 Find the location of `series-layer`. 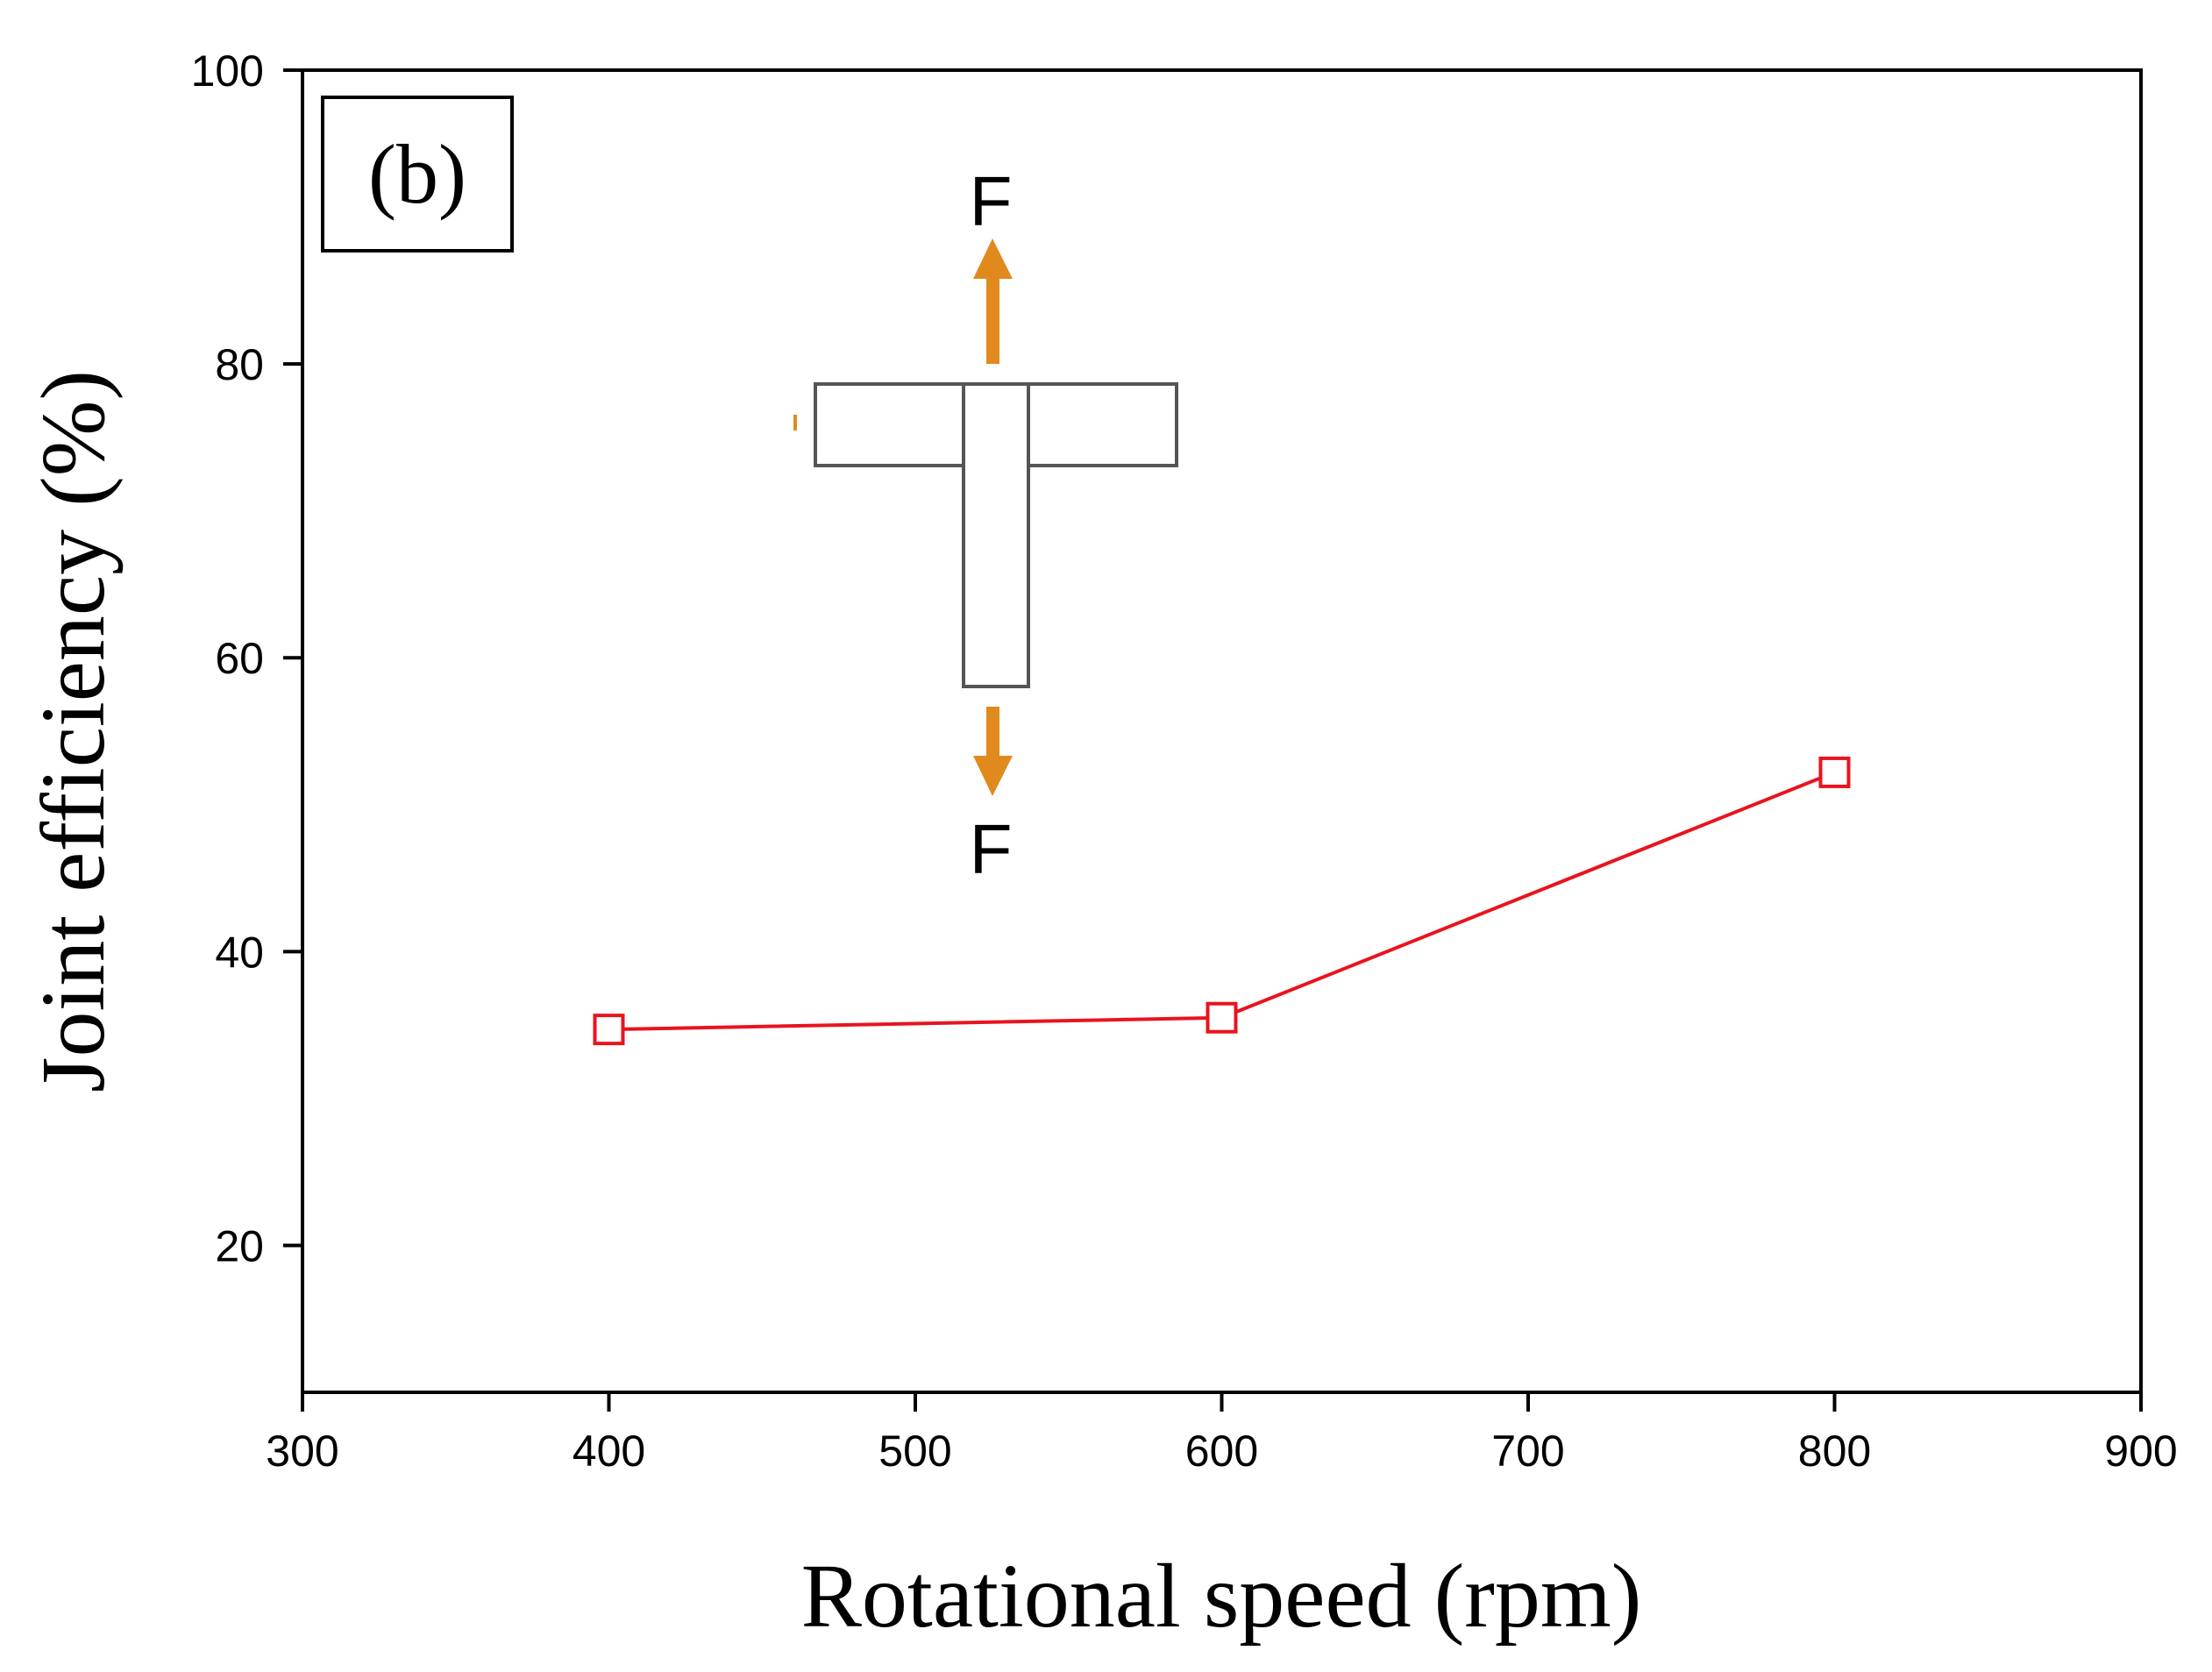

series-layer is located at coordinates (1222, 901).